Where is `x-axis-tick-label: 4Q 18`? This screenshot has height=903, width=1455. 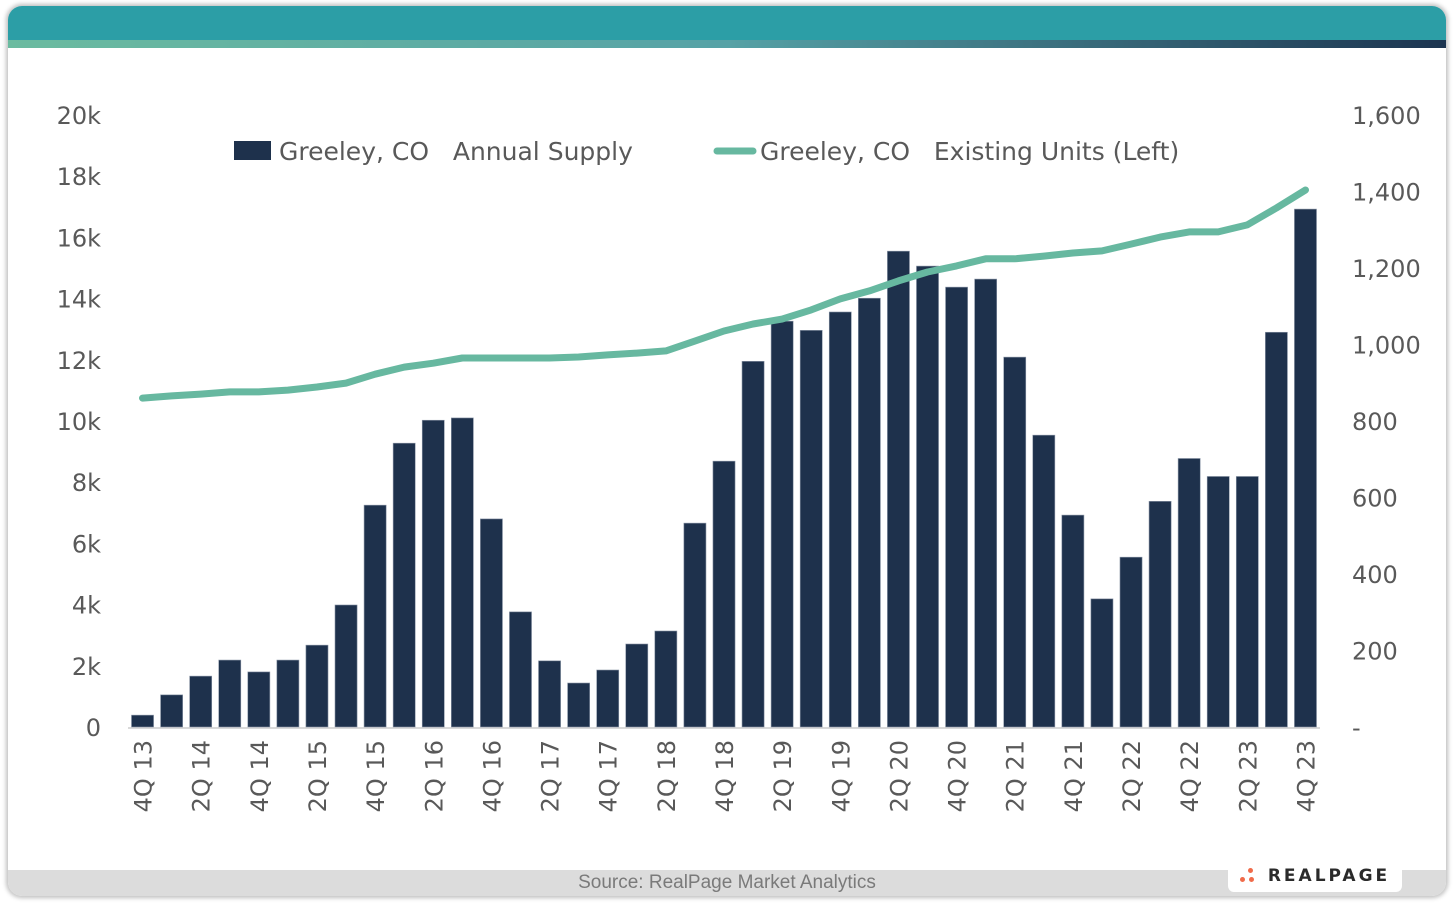 x-axis-tick-label: 4Q 18 is located at coordinates (725, 776).